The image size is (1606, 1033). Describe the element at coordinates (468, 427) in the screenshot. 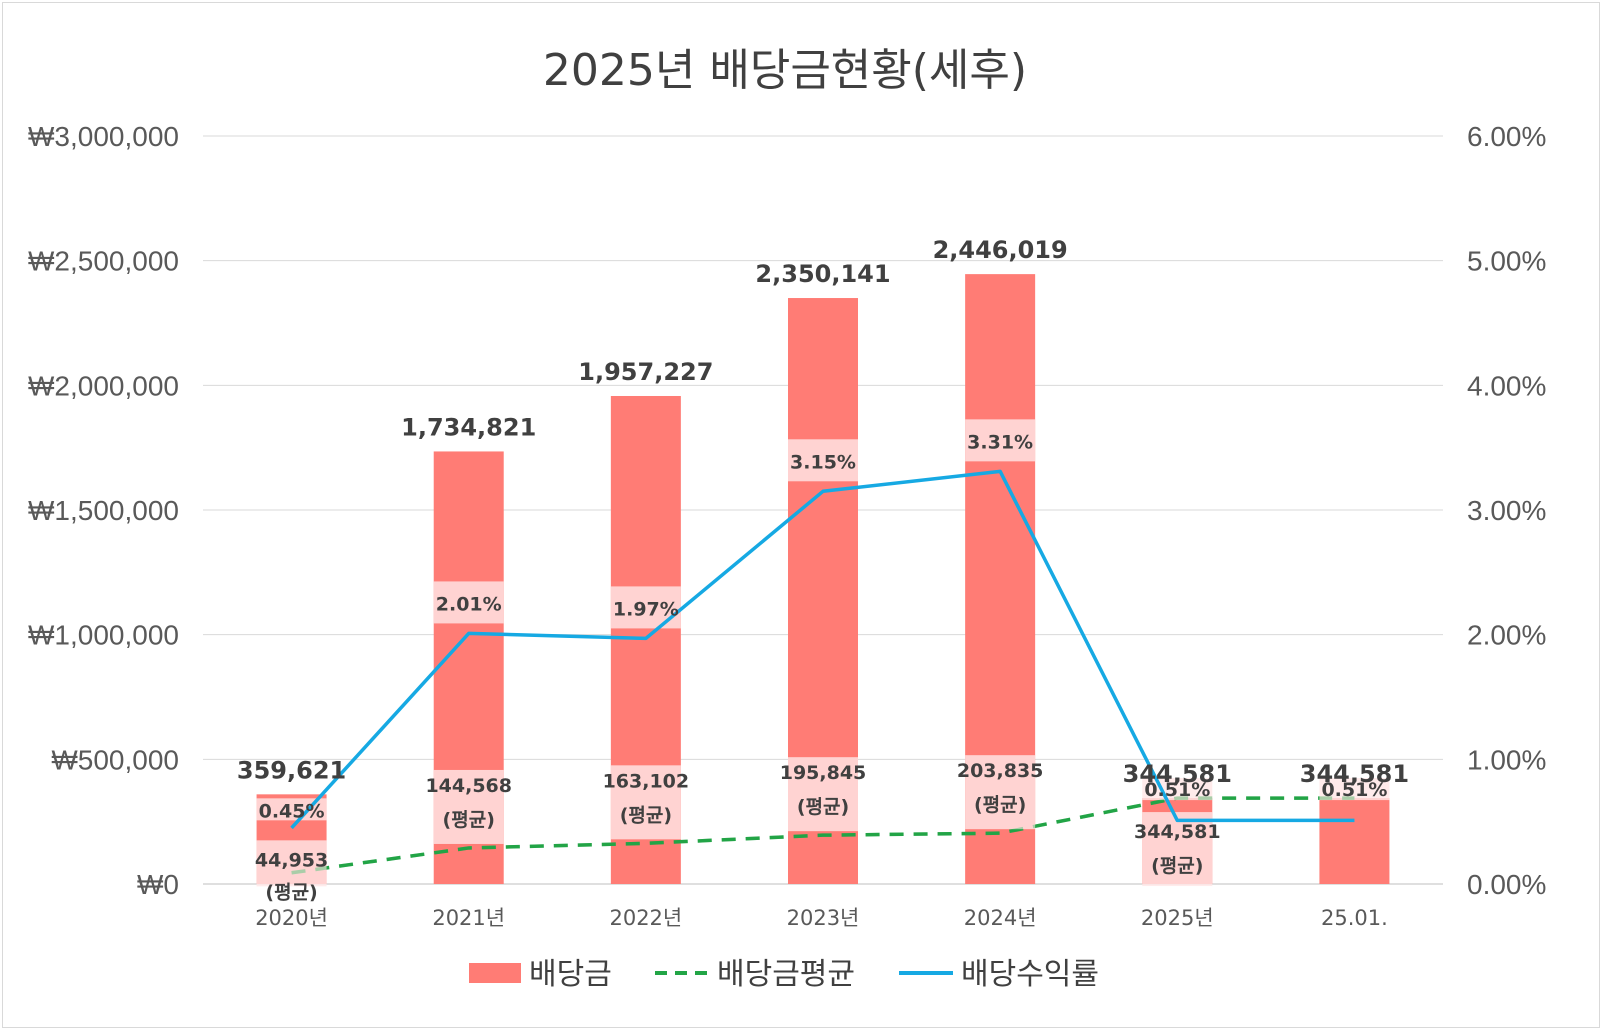

I see `bar-total-label: 1,734,821` at that location.